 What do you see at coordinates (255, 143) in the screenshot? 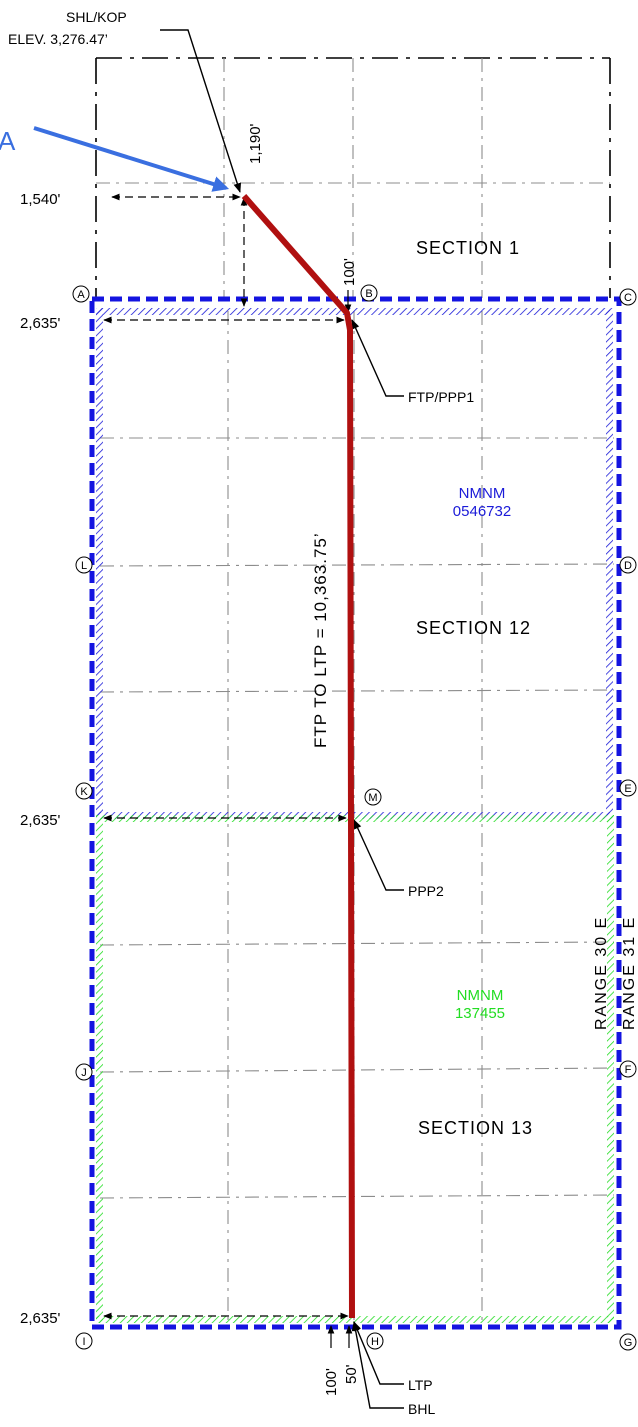
I see `dim-1190: 1,190'` at bounding box center [255, 143].